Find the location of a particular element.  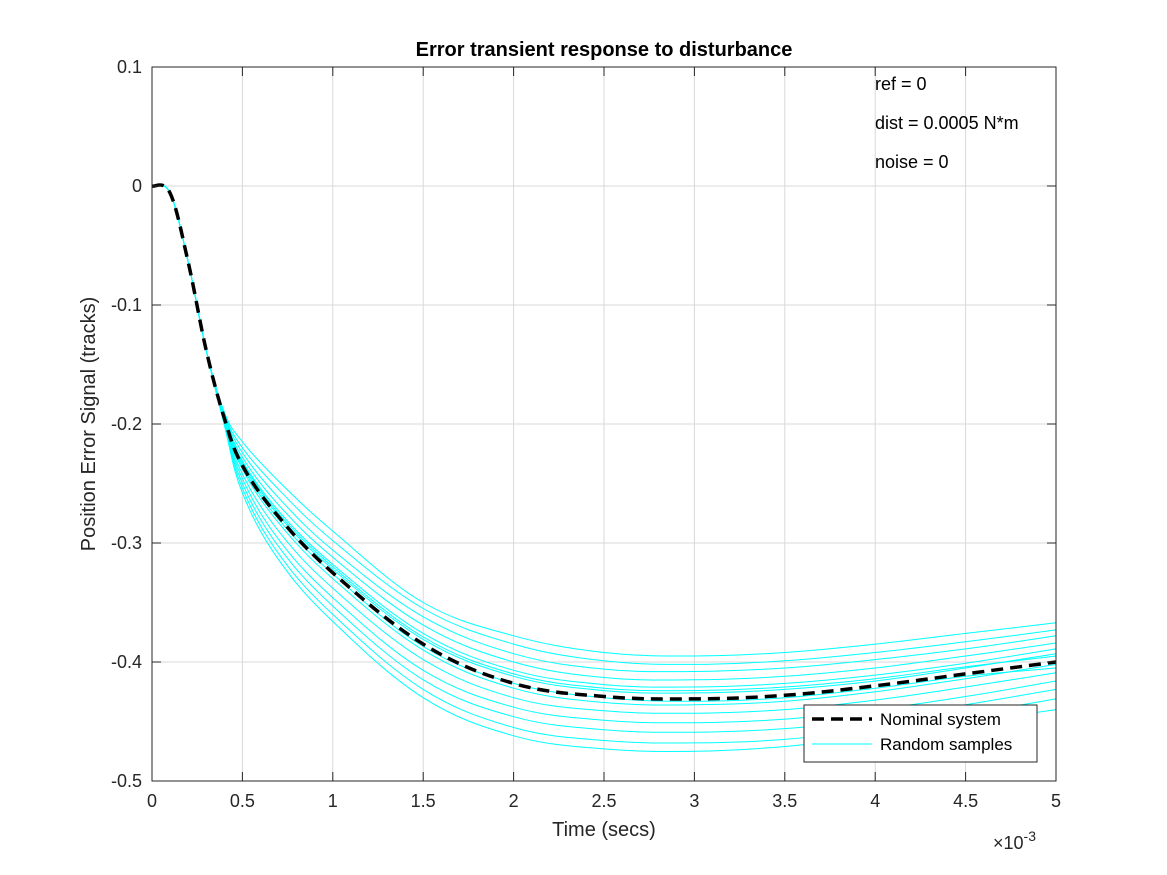

x-tick-label: 0.5 is located at coordinates (242, 801).